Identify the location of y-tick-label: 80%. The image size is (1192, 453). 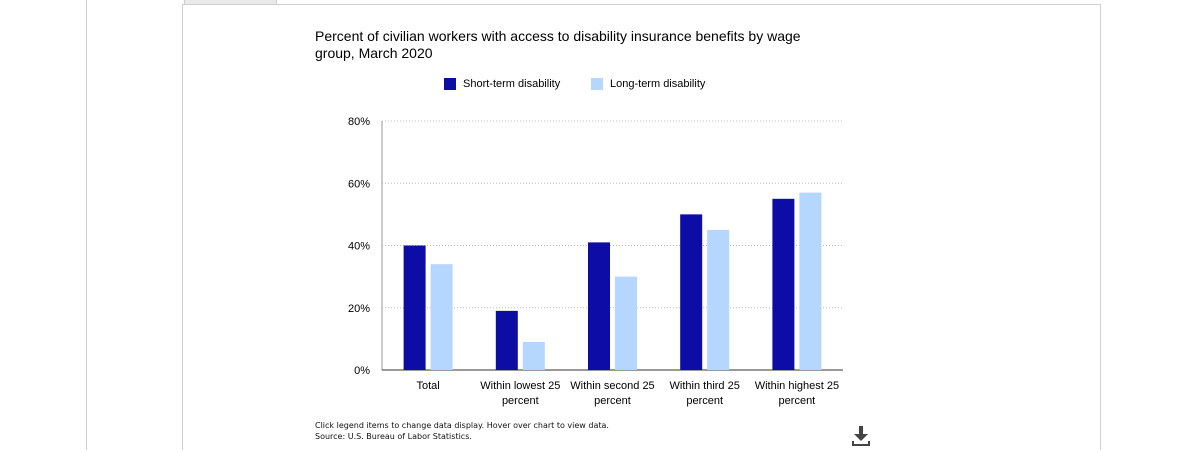
(359, 122).